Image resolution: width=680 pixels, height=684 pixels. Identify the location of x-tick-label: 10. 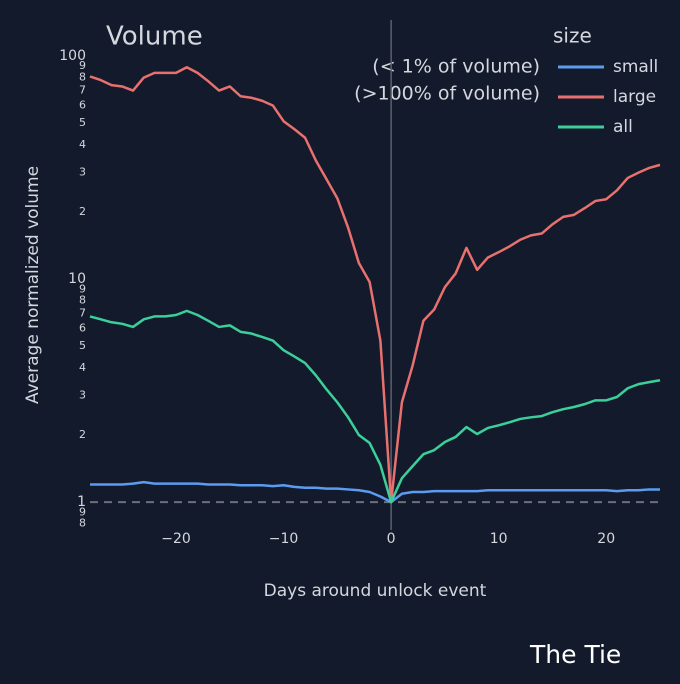
(499, 539).